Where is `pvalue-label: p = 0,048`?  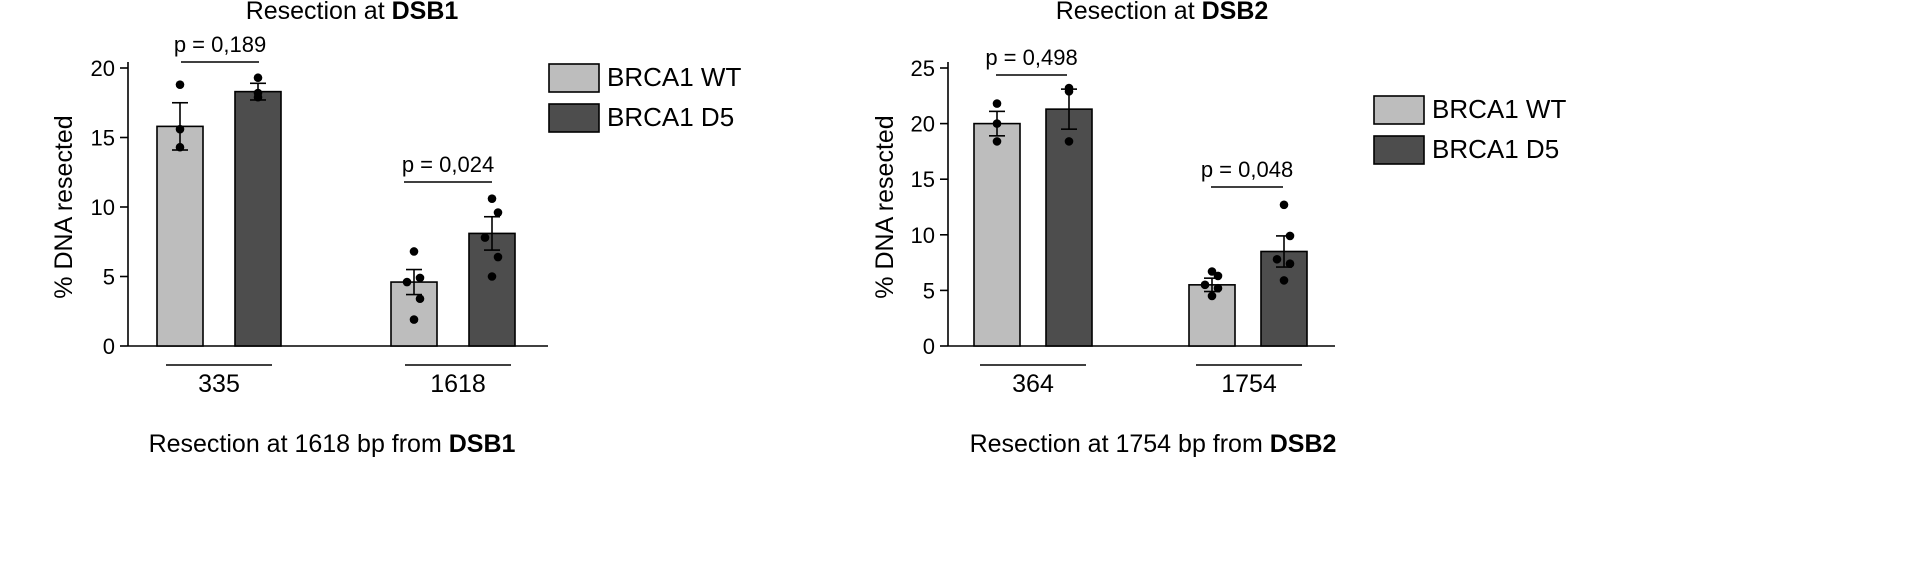
pvalue-label: p = 0,048 is located at coordinates (1247, 169).